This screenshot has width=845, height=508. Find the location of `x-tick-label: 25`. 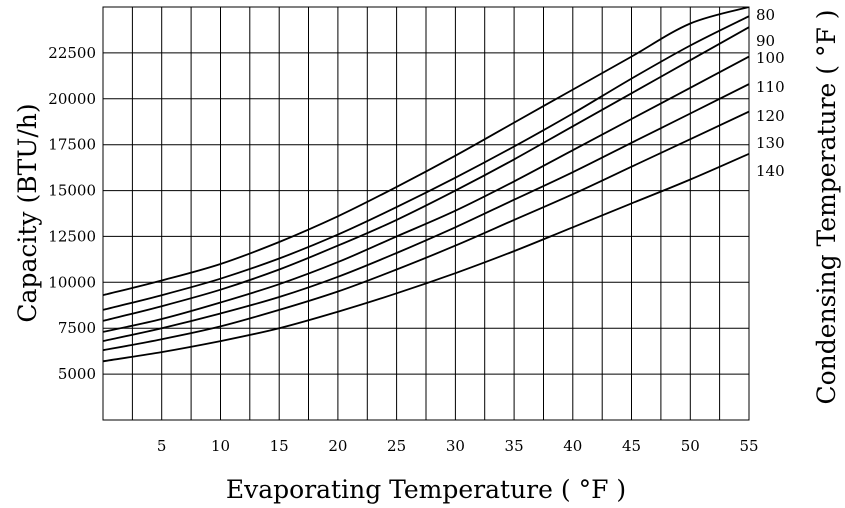

x-tick-label: 25 is located at coordinates (396, 446).